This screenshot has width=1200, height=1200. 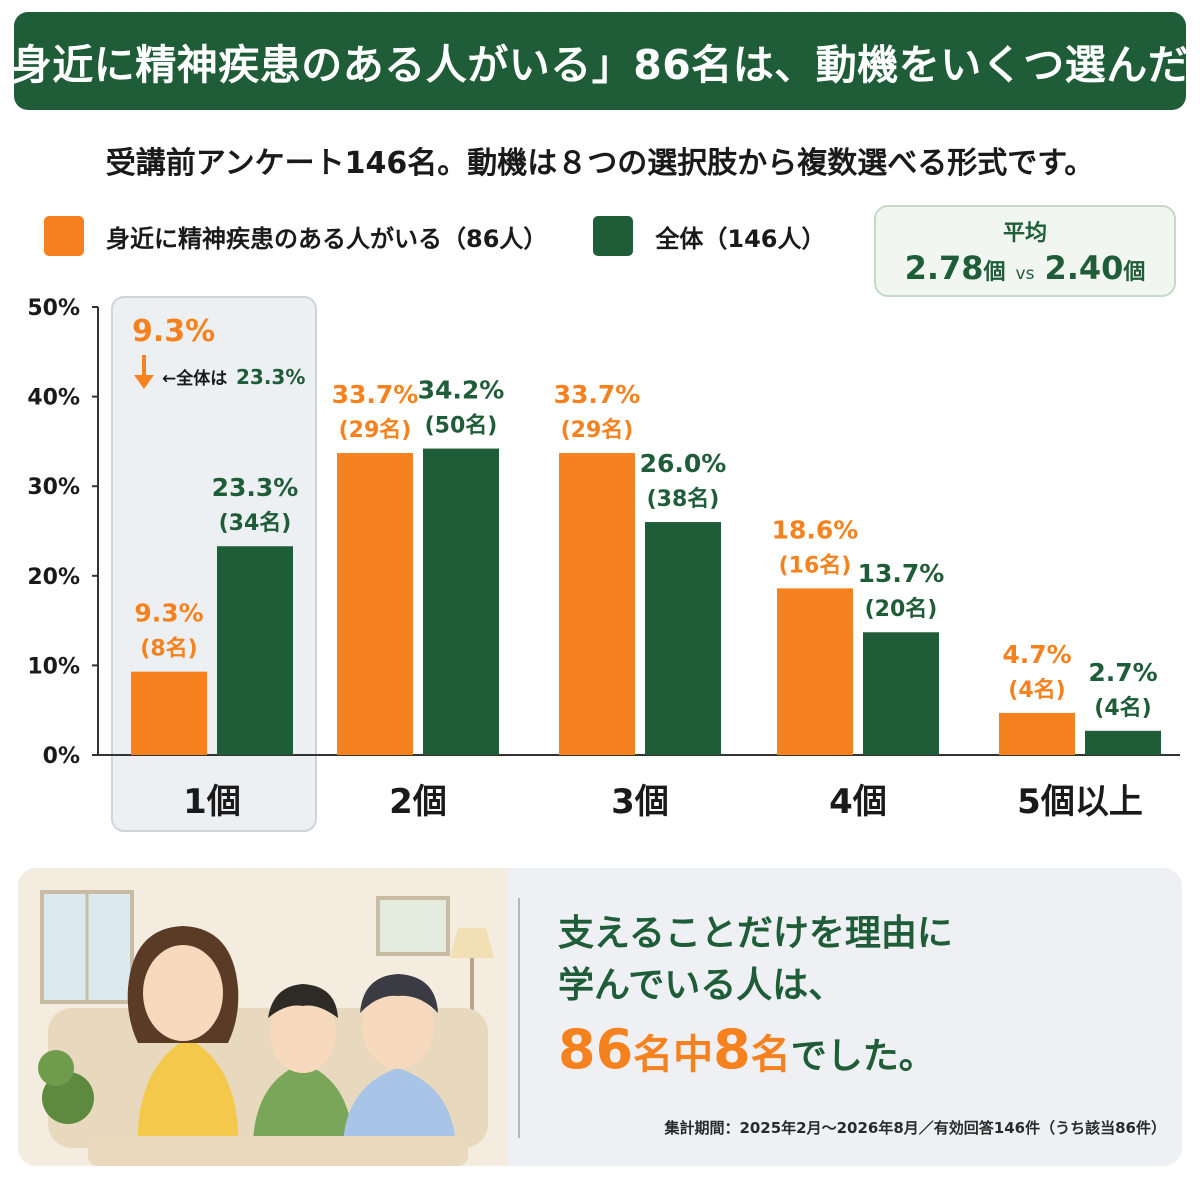 I want to click on y-tick-label: 50%, so click(x=53, y=308).